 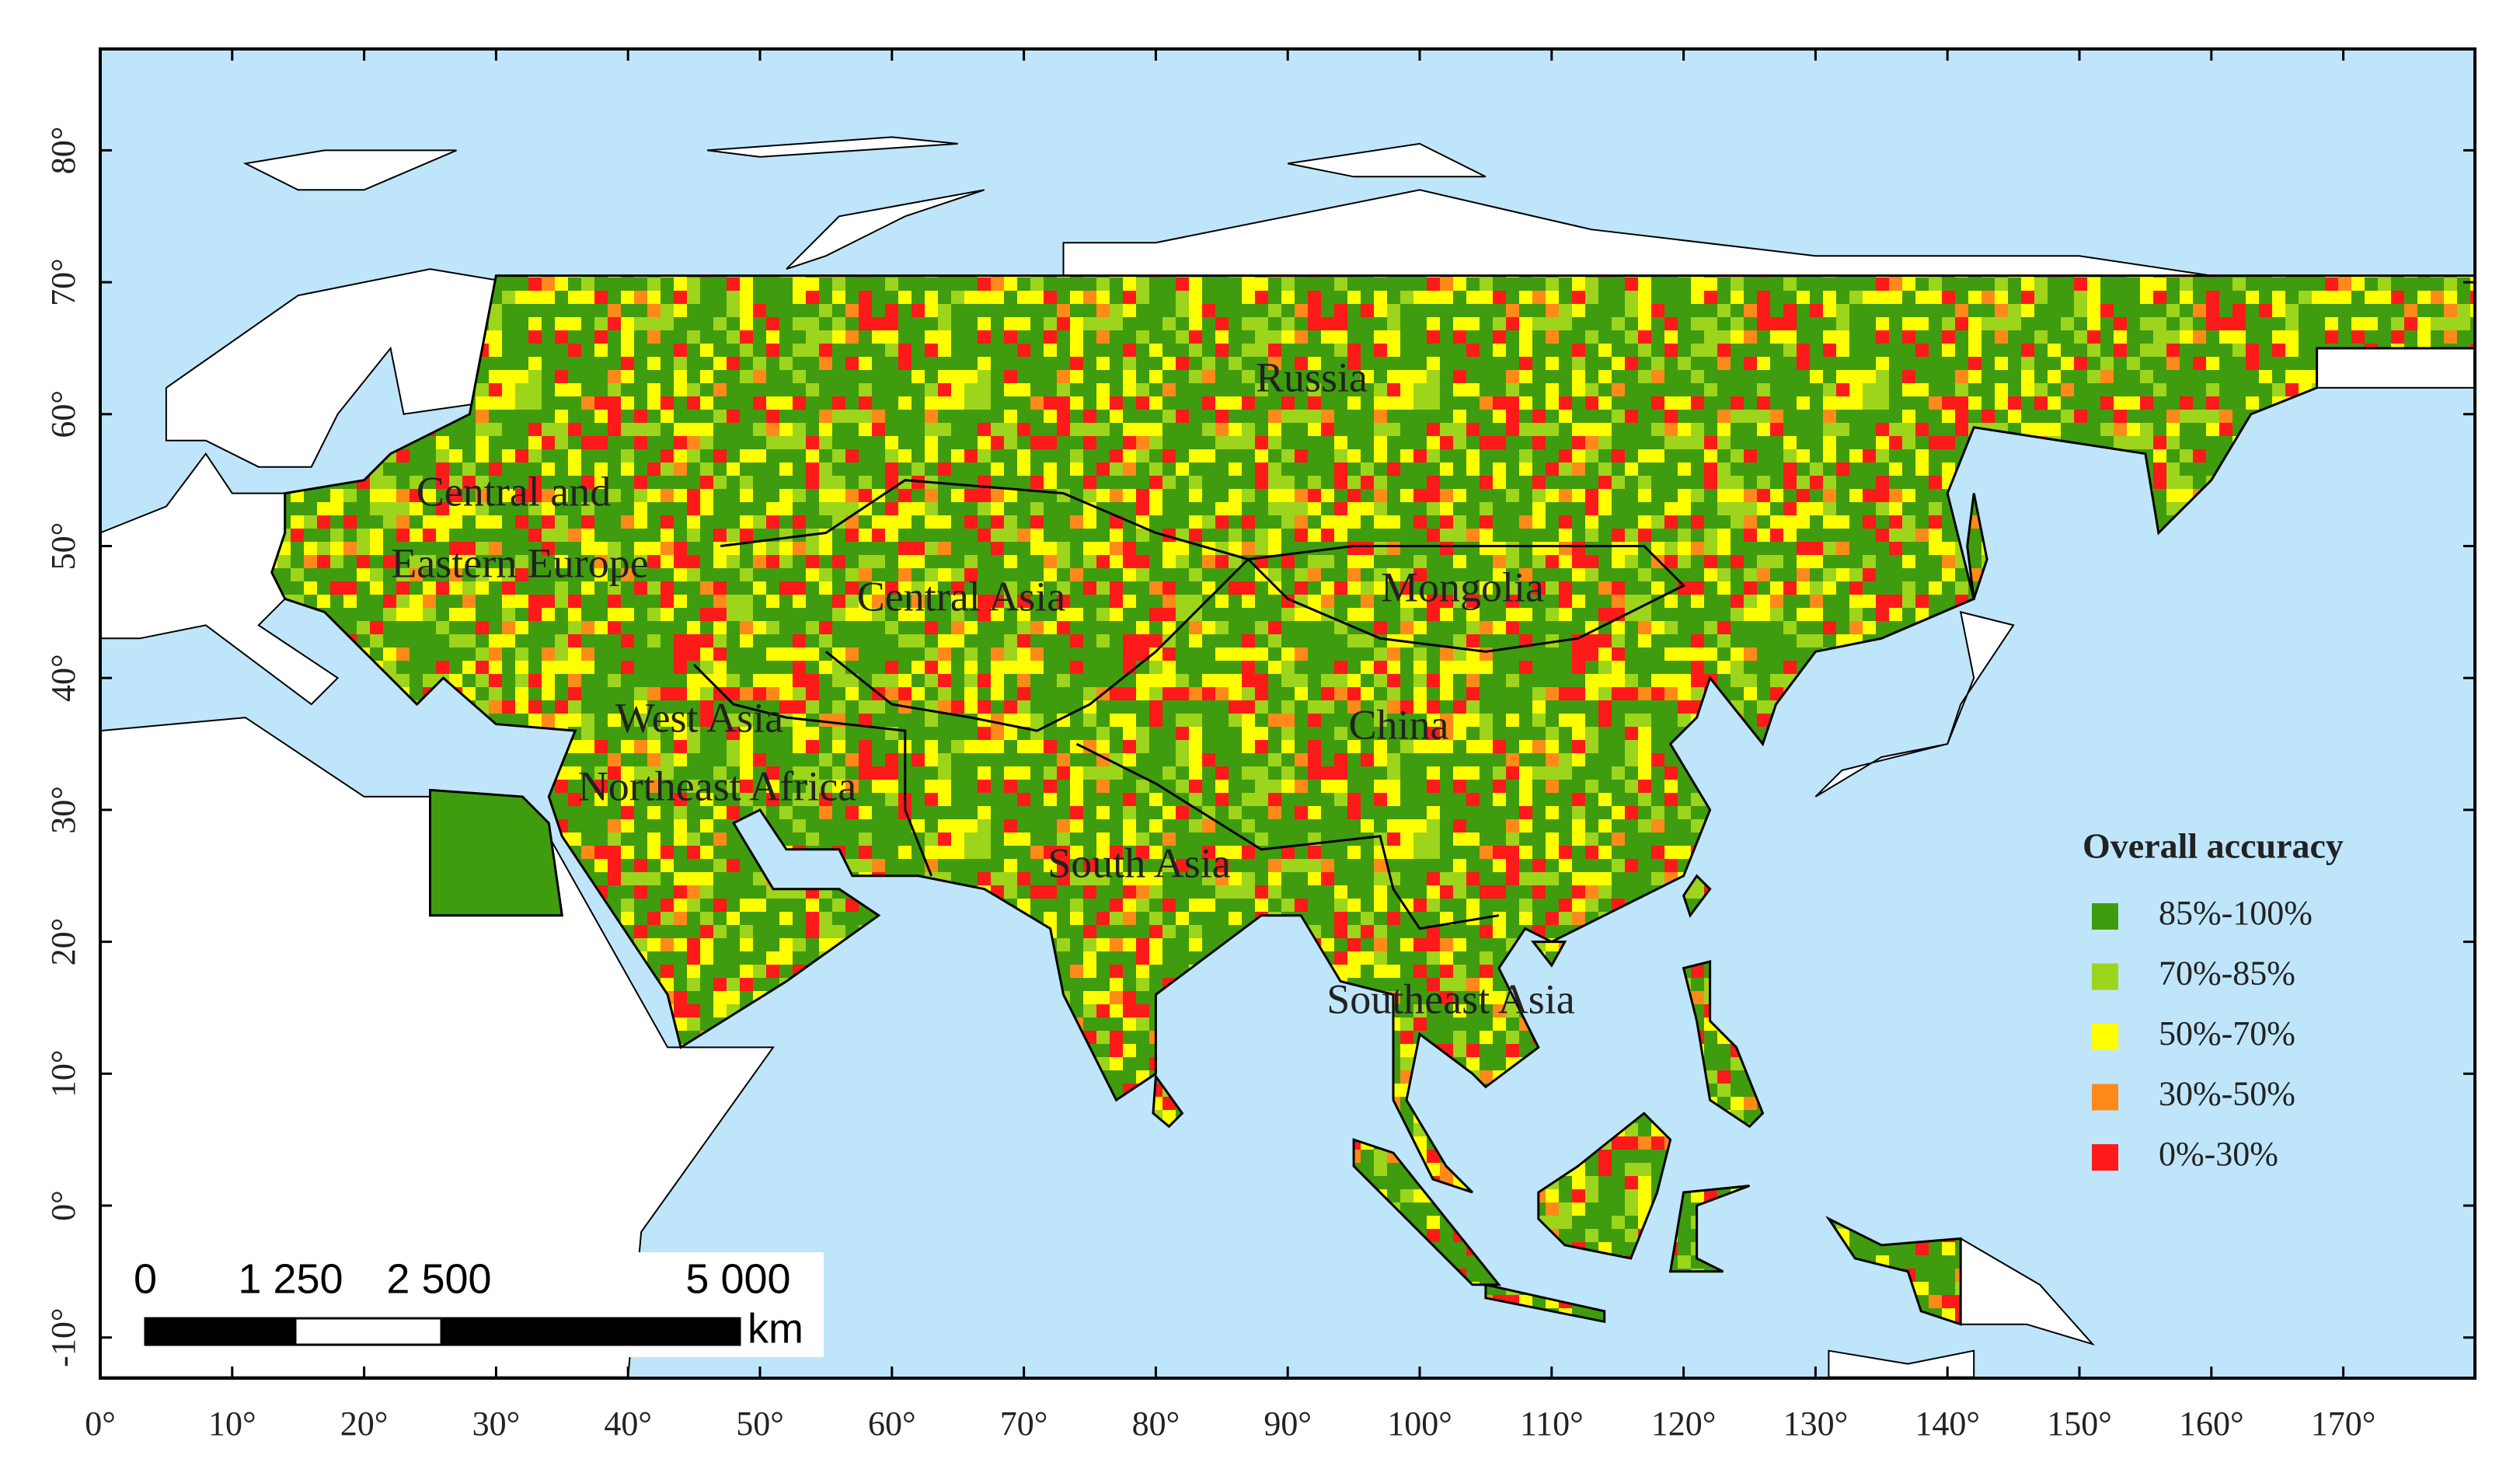 I want to click on x-tick-label: 40°, so click(x=628, y=1424).